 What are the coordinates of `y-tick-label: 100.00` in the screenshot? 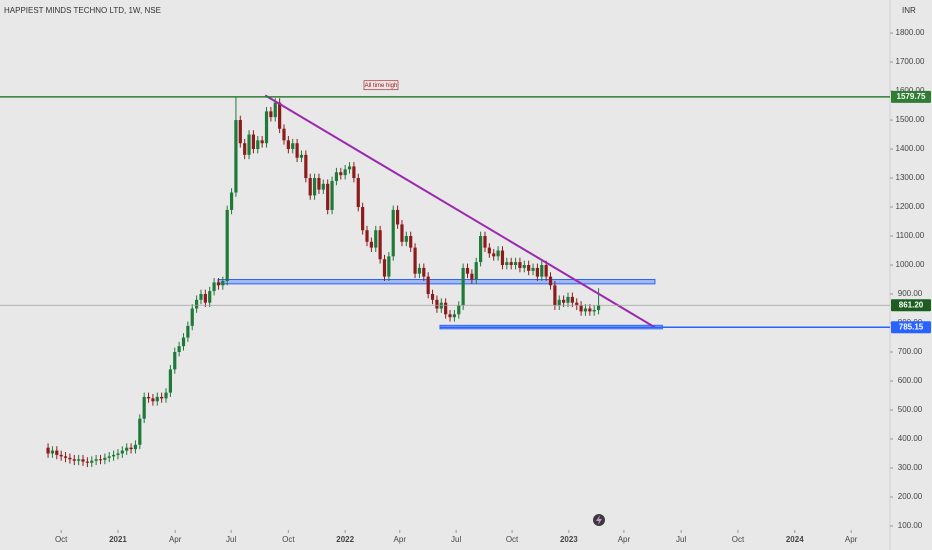 It's located at (910, 525).